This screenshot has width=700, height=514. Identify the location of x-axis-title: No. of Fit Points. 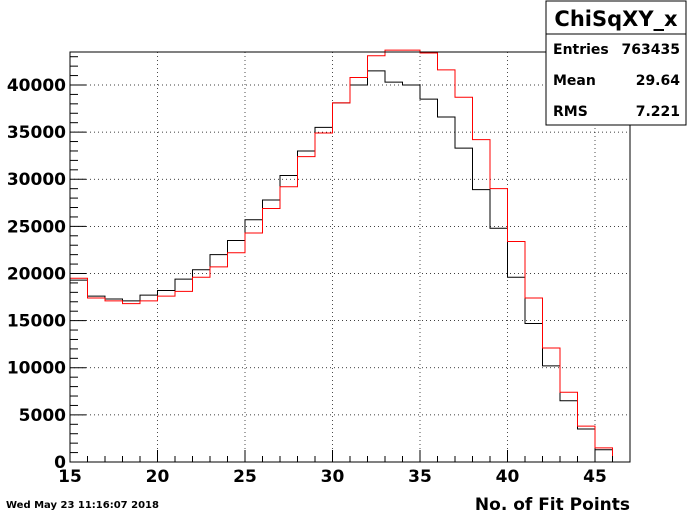
(552, 504).